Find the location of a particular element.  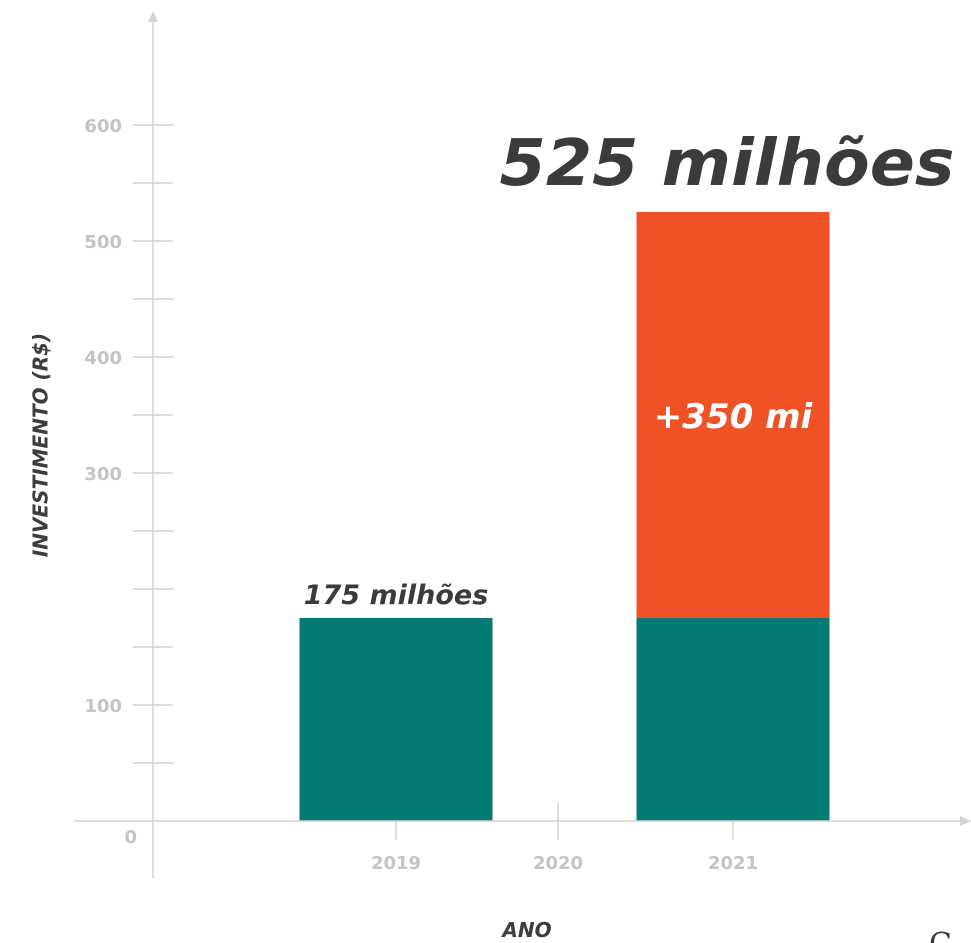

y-axis-title: INVESTIMENTO (R$) is located at coordinates (41, 445).